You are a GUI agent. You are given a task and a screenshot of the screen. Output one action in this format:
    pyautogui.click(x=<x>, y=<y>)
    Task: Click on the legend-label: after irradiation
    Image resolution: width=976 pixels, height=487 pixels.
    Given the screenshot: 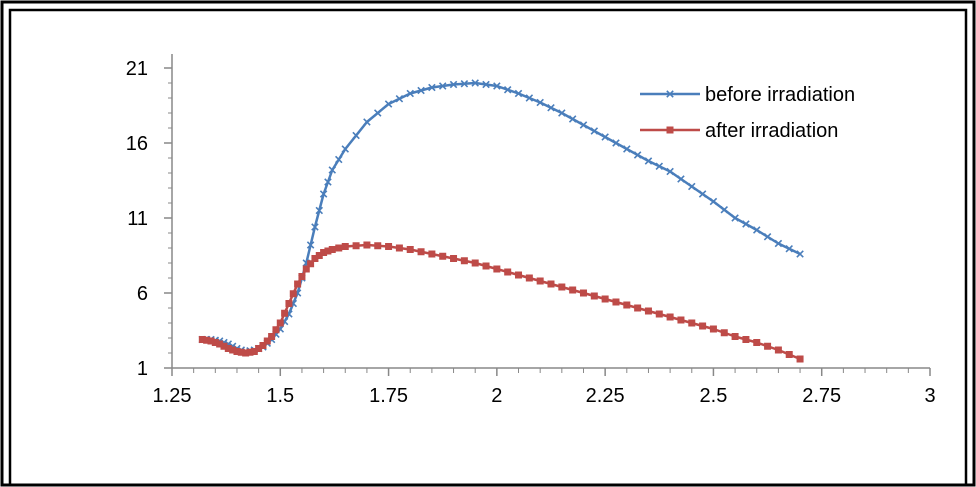 What is the action you would take?
    pyautogui.click(x=771, y=131)
    